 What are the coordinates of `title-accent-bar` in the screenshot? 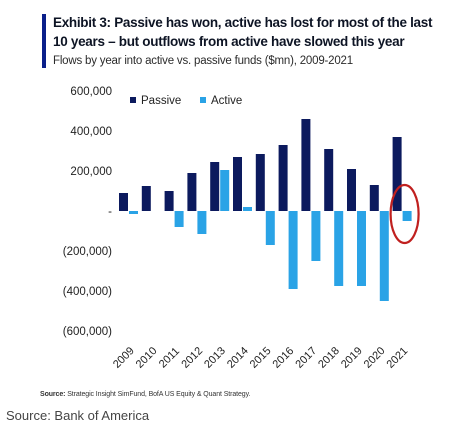 It's located at (44, 41).